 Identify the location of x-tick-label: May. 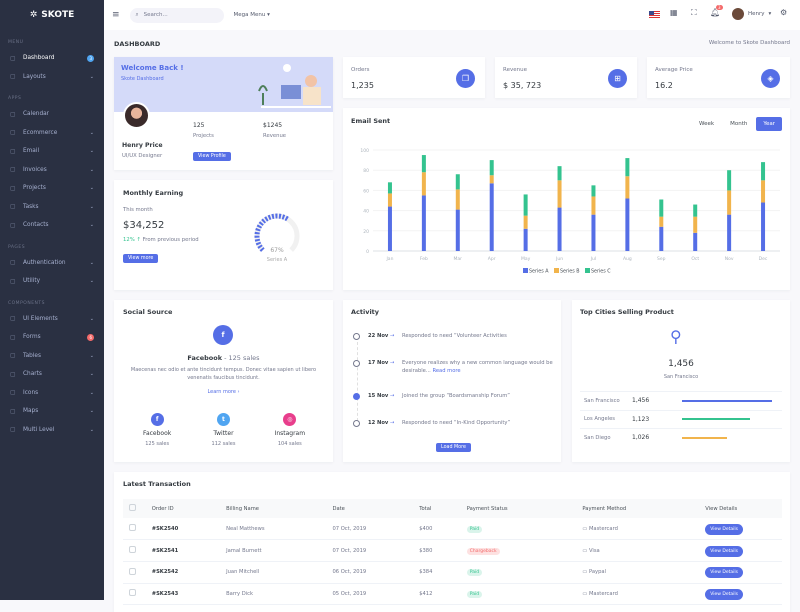
(526, 259).